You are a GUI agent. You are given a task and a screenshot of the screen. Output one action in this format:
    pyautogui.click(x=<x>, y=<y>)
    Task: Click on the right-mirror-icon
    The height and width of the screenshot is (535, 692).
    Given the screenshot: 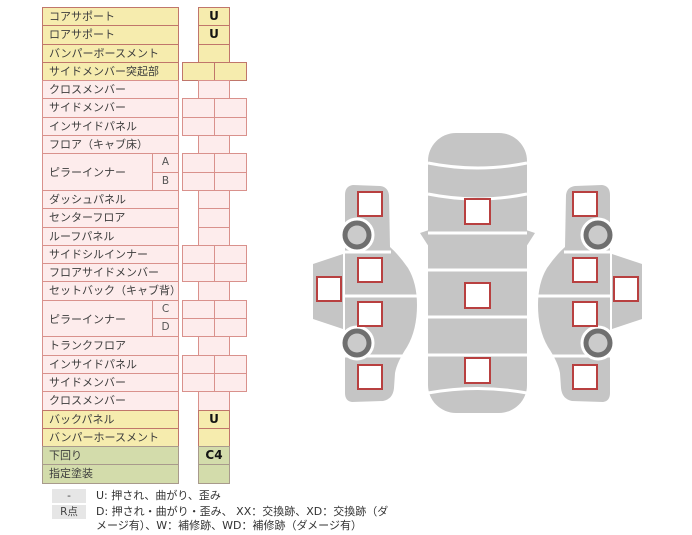 What is the action you would take?
    pyautogui.click(x=530, y=238)
    